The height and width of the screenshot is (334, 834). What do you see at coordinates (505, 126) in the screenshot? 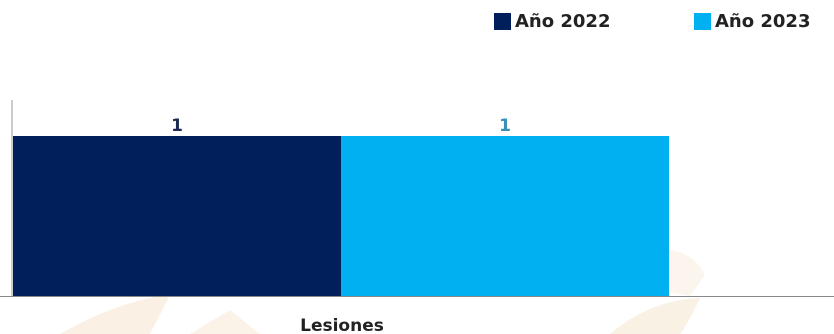
I see `data-label-a-o-2023: 1` at bounding box center [505, 126].